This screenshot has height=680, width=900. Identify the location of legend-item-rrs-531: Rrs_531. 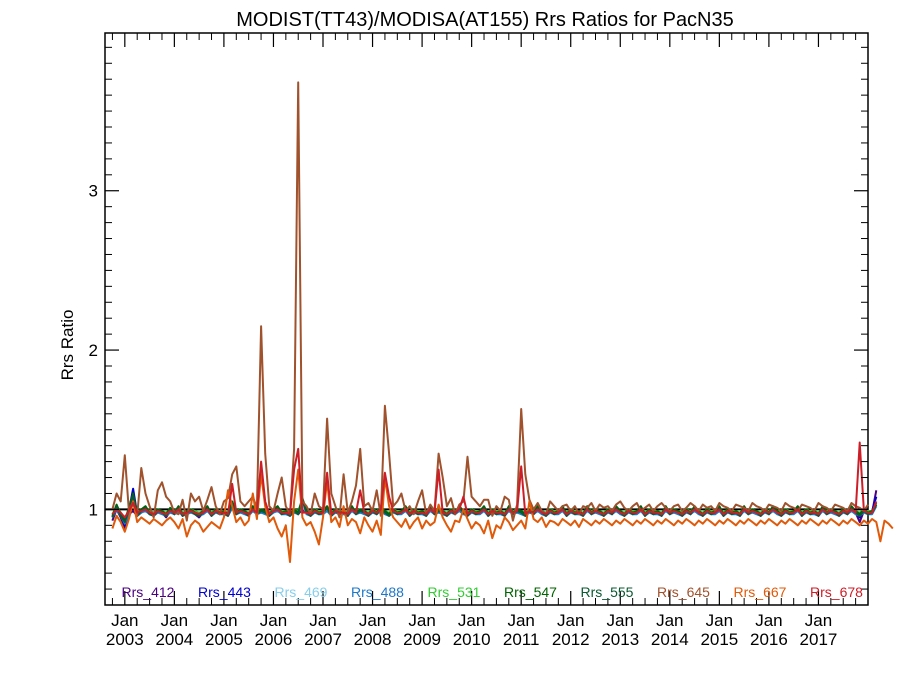
(454, 592).